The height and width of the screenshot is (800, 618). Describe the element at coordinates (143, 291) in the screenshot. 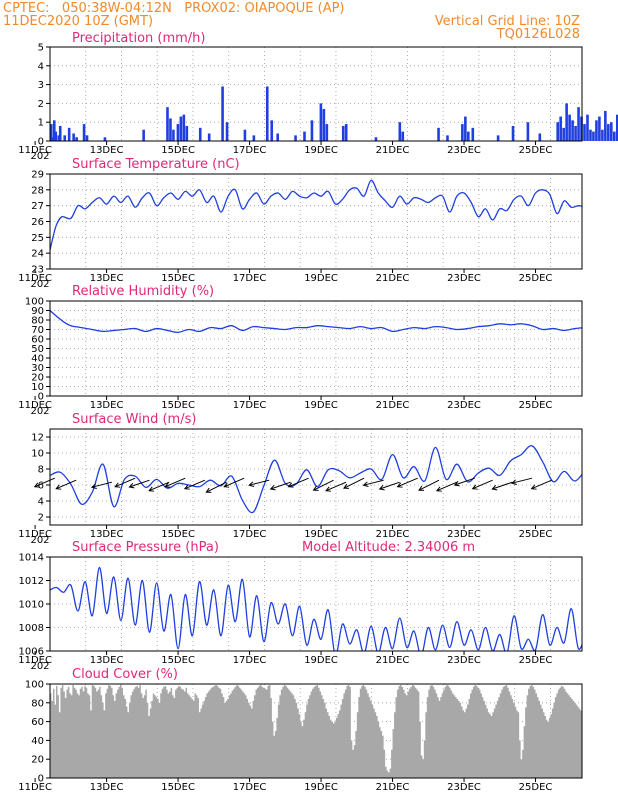

I see `panel-title: Relative Humidity (%)` at that location.